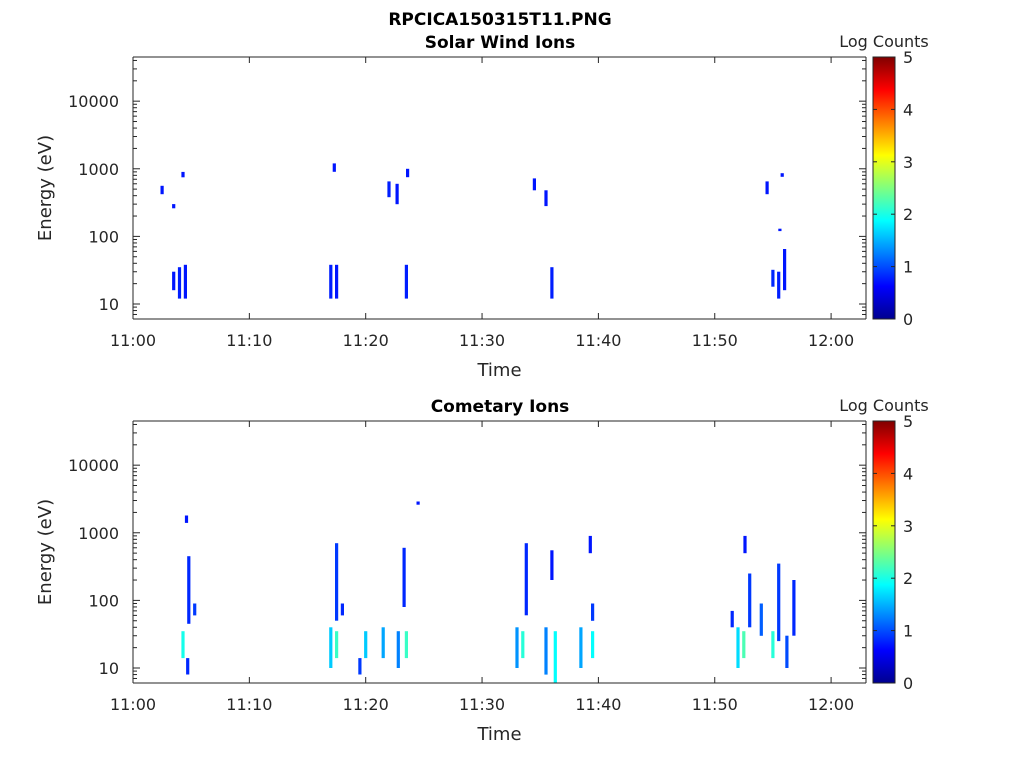  I want to click on figure-title: RPCICA150315T11.PNG, so click(499, 20).